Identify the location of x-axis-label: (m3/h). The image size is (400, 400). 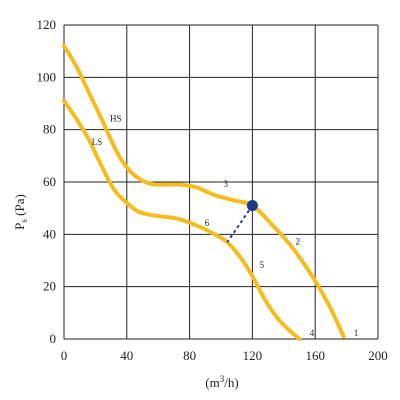
(221, 382).